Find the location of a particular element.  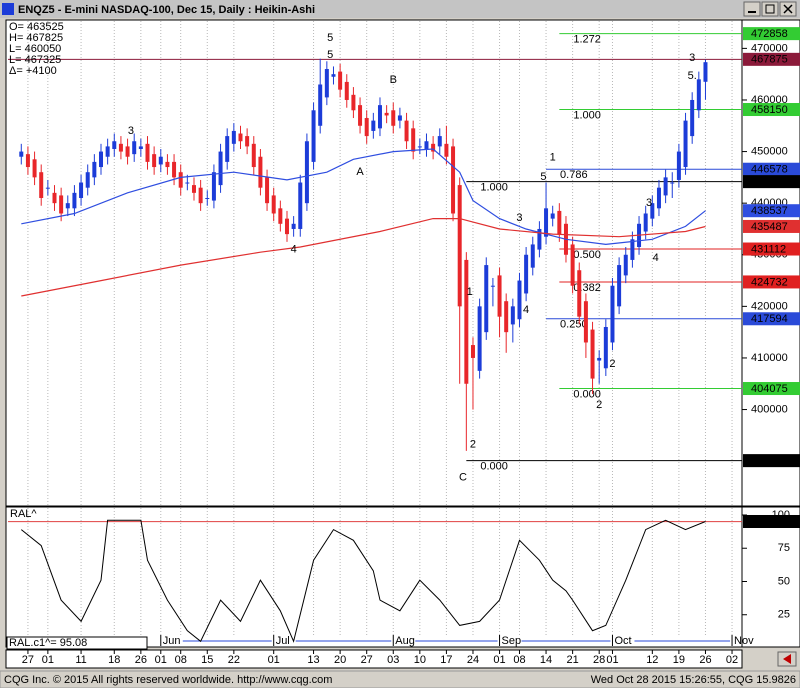

x-tick-label: 01 is located at coordinates (499, 660).